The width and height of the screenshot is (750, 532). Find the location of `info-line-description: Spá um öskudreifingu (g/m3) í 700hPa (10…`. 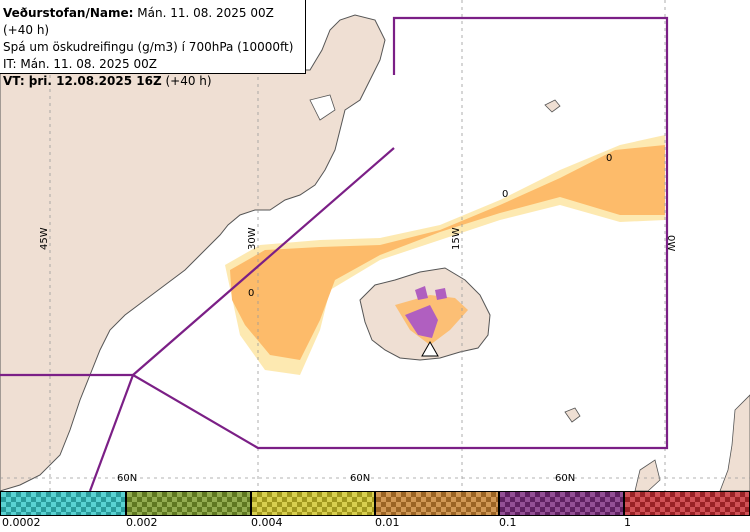

info-line-description: Spá um öskudreifingu (g/m3) í 700hPa (10… is located at coordinates (148, 47).